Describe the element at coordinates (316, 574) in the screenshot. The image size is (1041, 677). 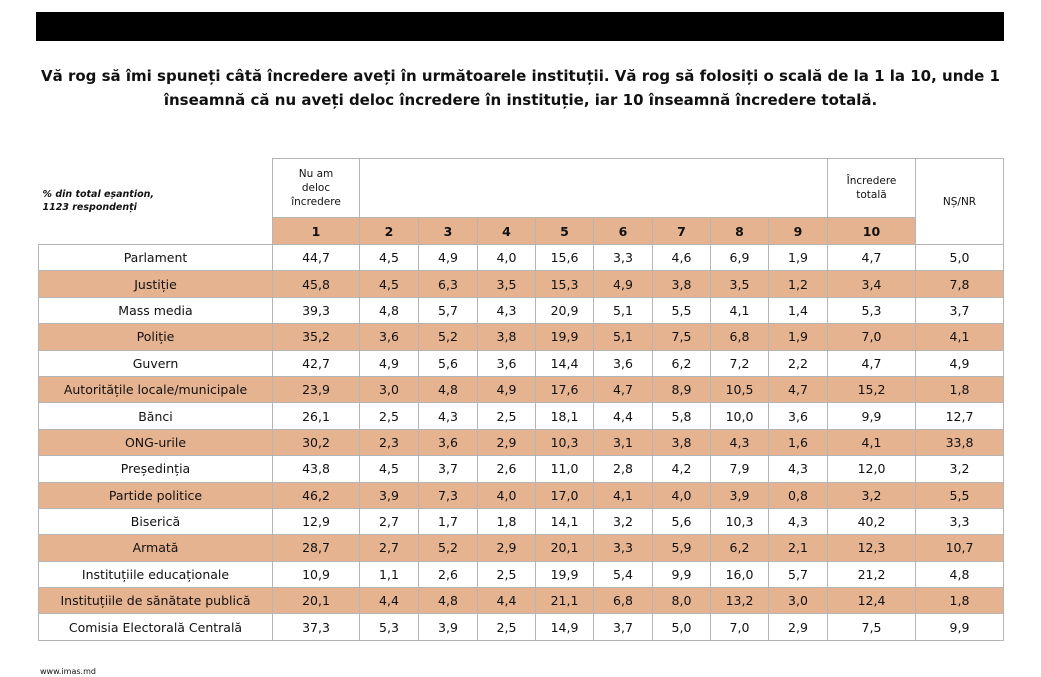
I see `percent-cell: 10,9` at that location.